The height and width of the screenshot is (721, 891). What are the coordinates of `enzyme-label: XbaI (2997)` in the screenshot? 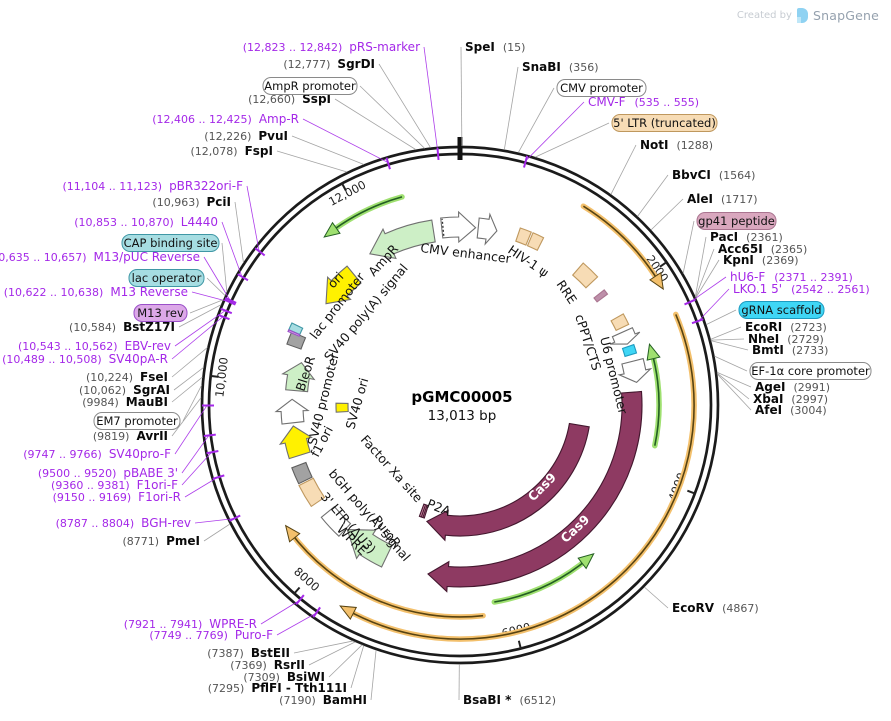 It's located at (790, 399).